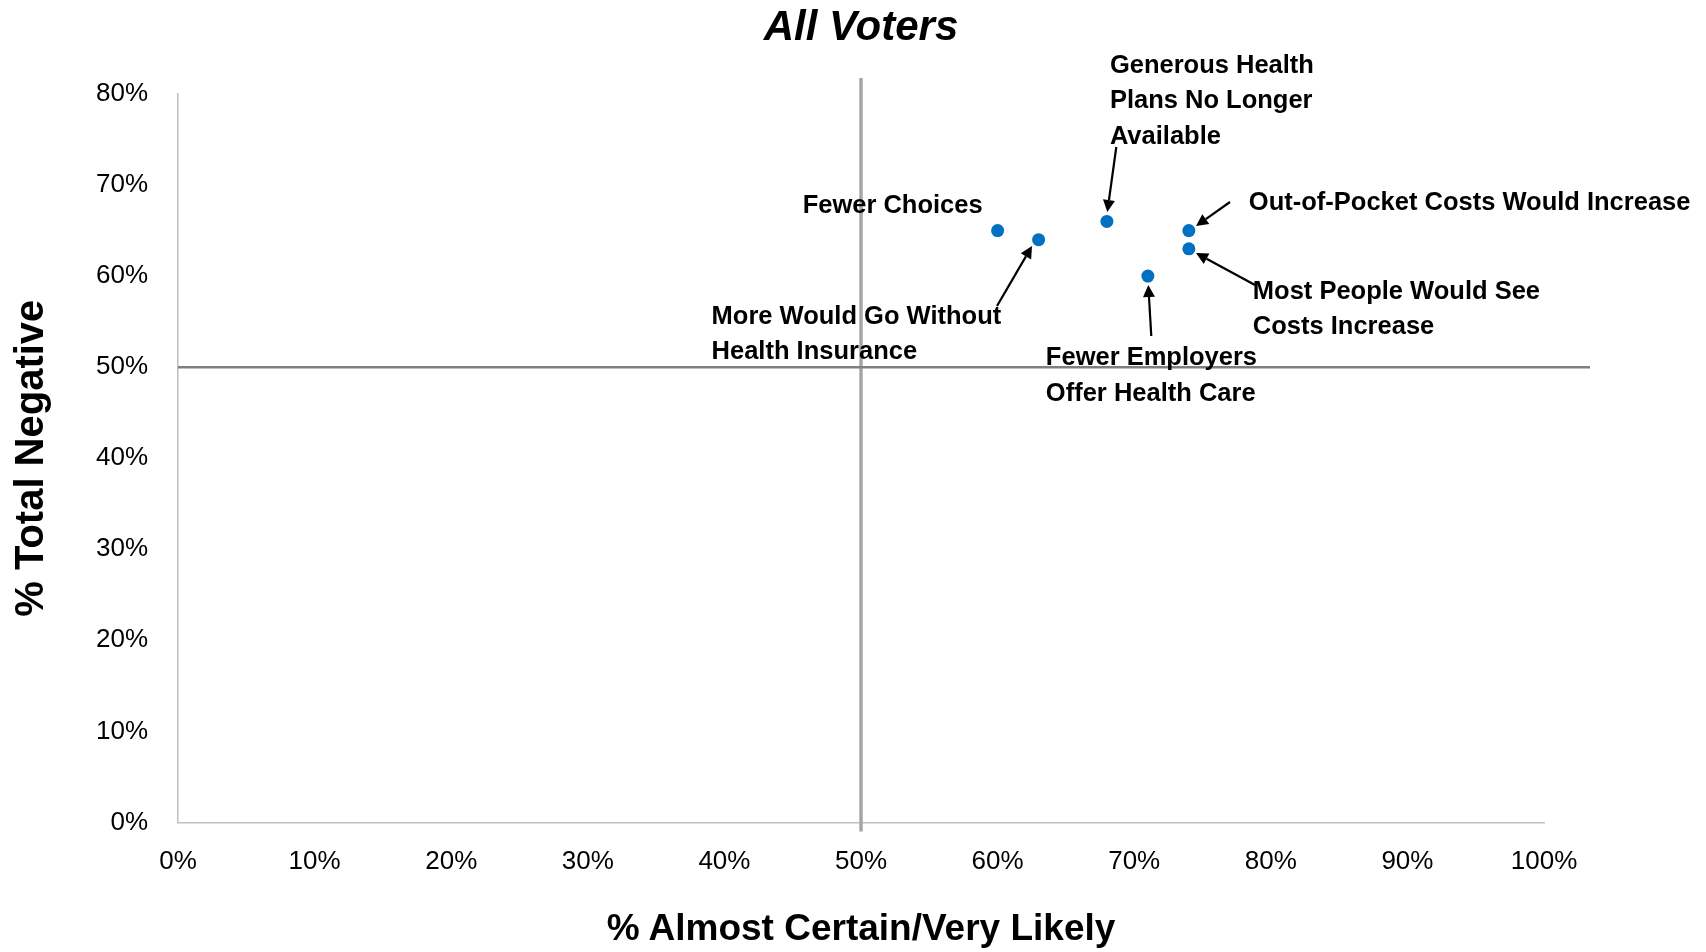 This screenshot has width=1706, height=952. I want to click on y-tick-label: 80%, so click(122, 92).